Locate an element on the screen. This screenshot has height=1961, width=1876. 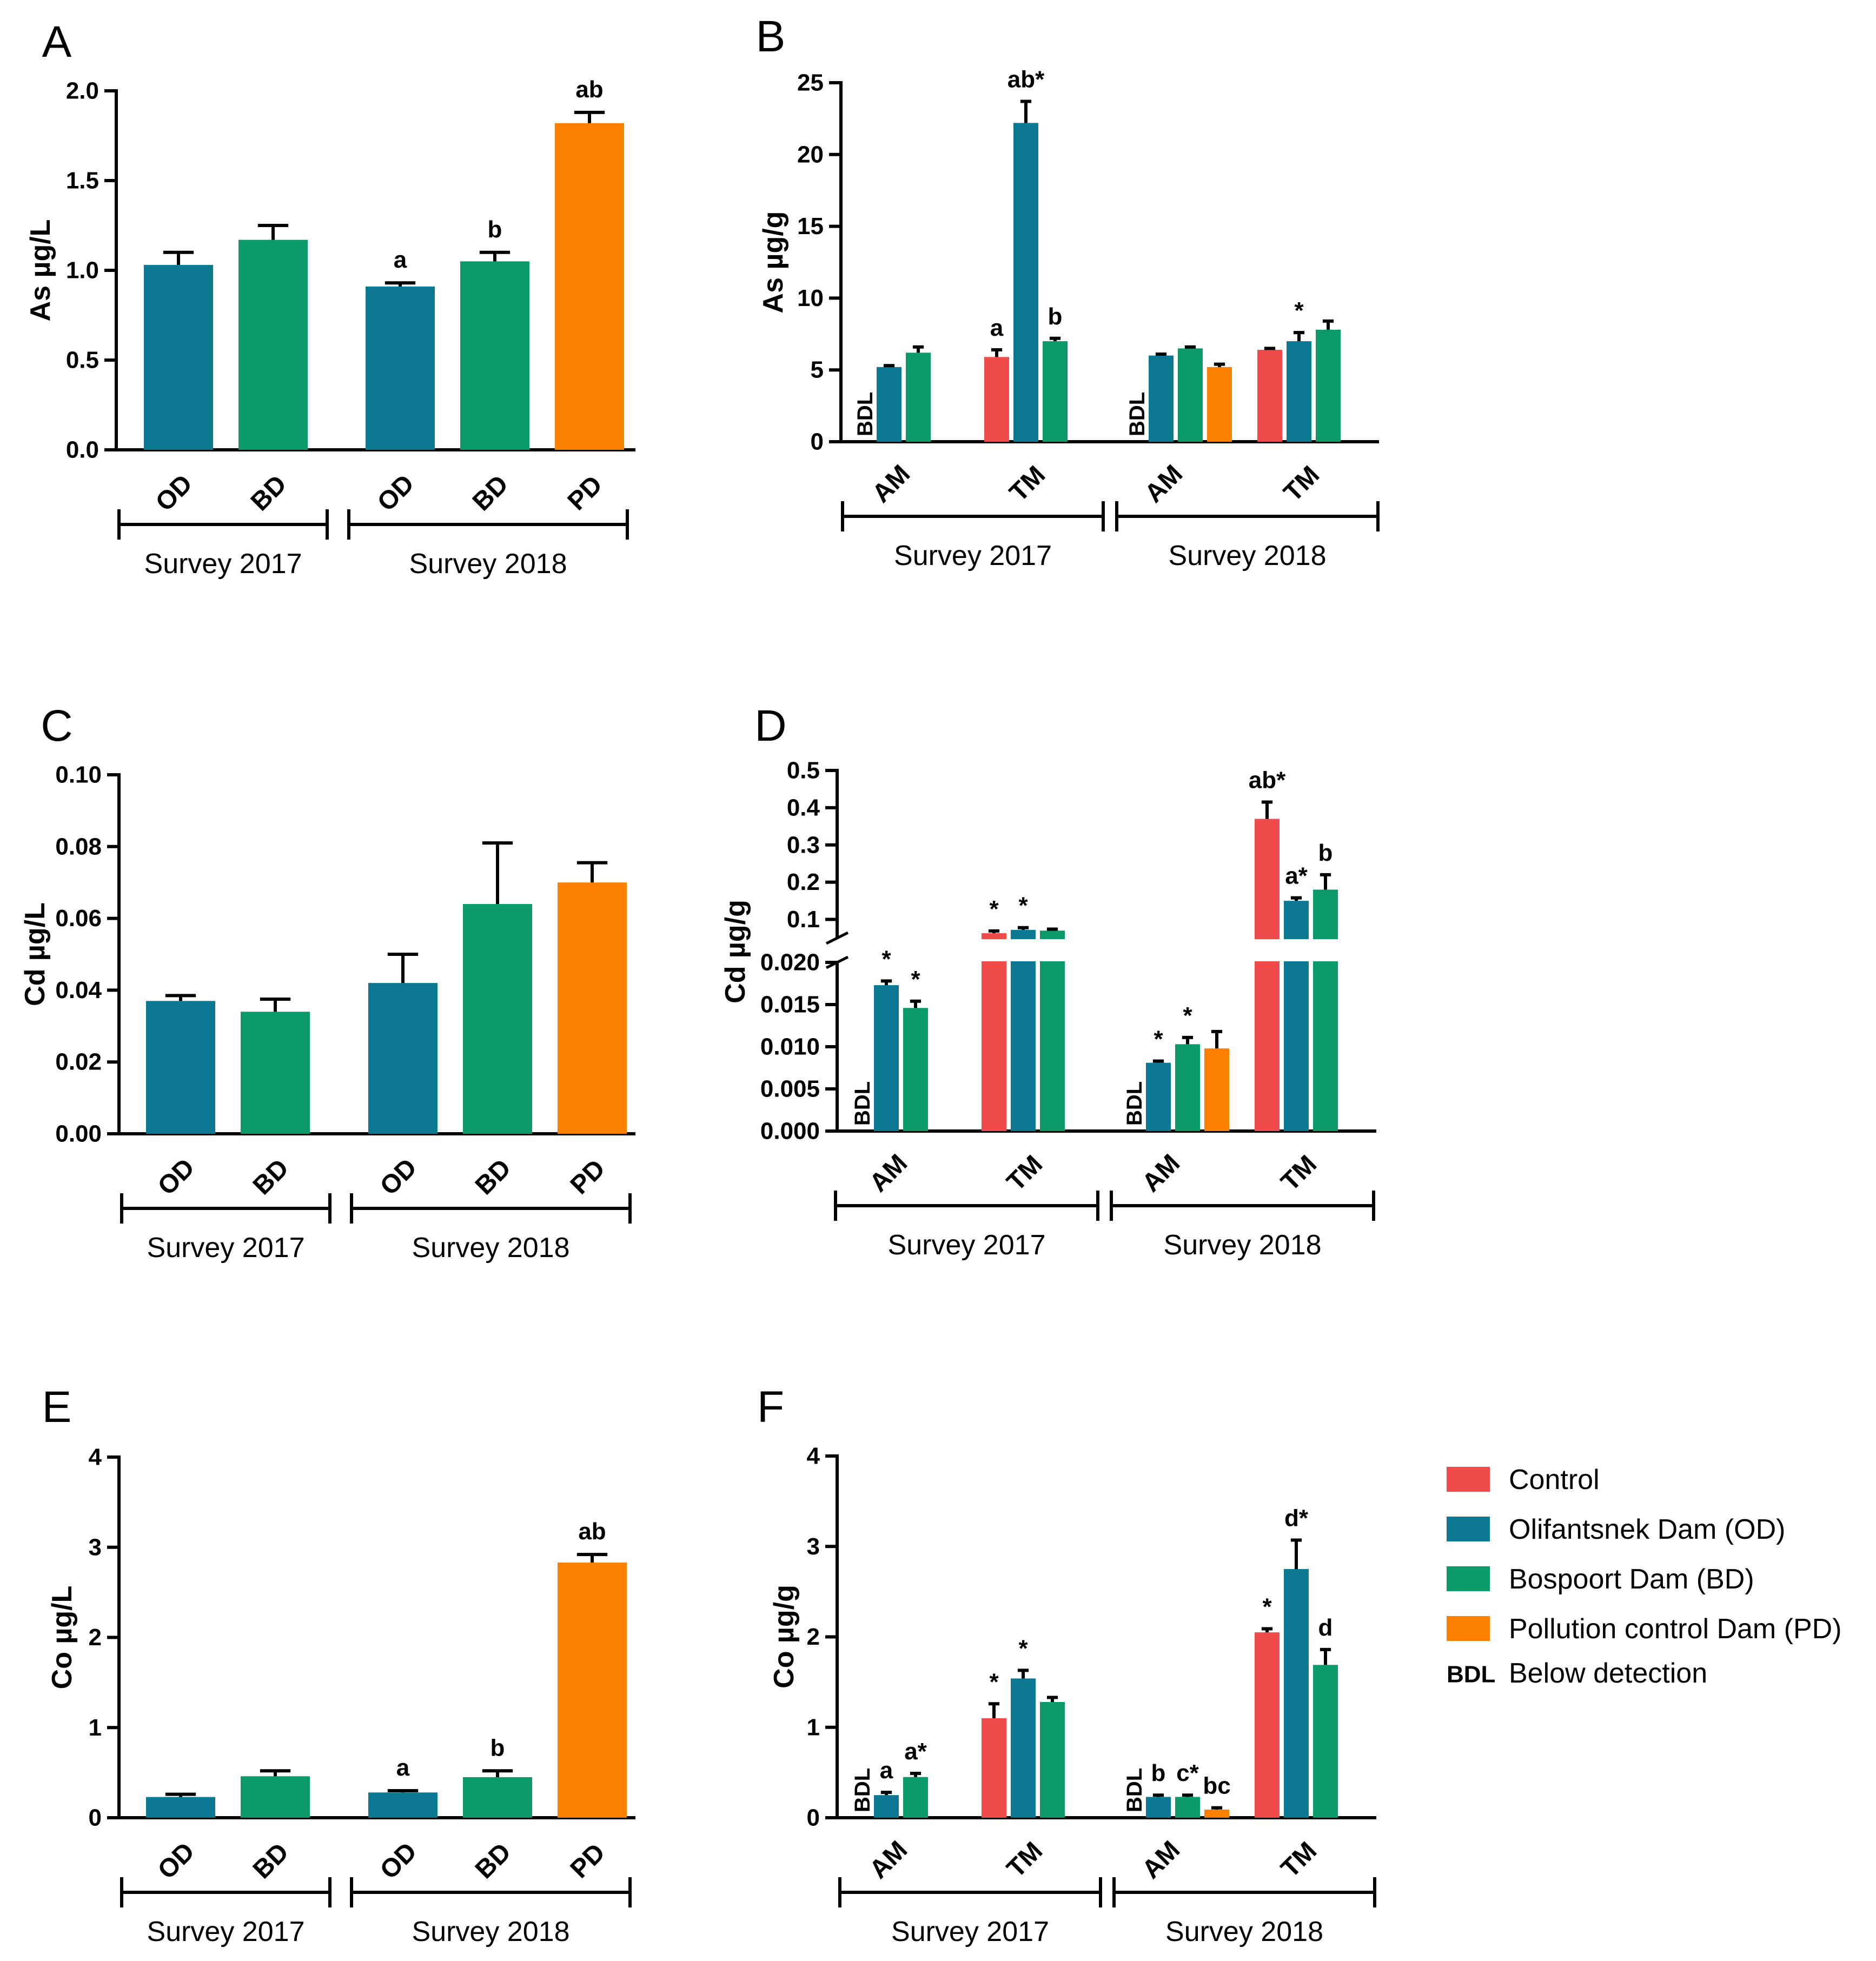
panel-label: B is located at coordinates (771, 36).